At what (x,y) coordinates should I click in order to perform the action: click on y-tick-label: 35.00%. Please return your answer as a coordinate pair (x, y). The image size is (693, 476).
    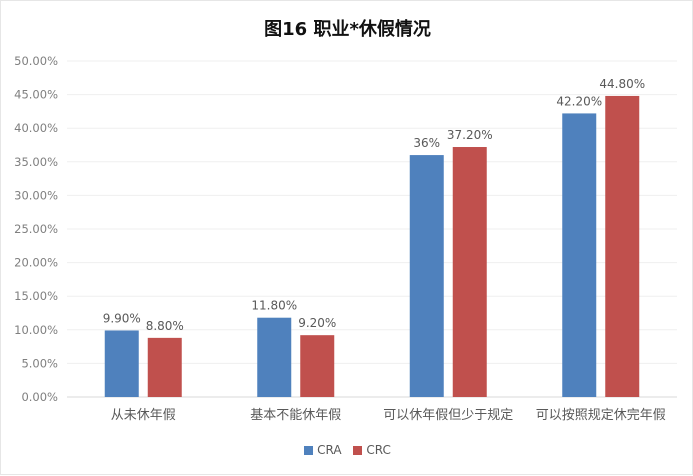
    Looking at the image, I should click on (36, 162).